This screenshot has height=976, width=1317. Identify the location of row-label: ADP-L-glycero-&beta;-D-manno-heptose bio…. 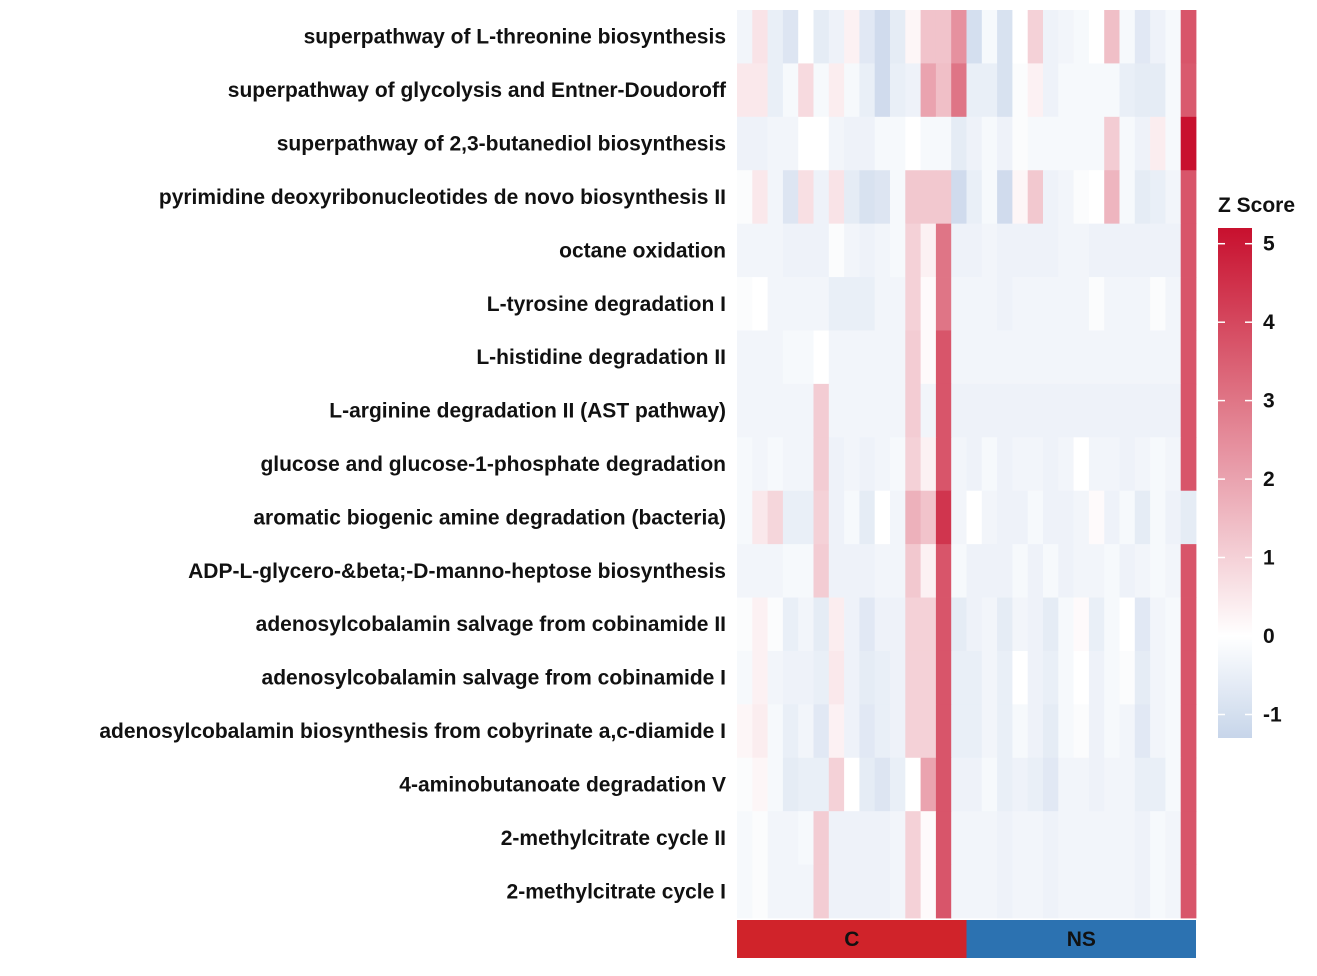
(457, 571).